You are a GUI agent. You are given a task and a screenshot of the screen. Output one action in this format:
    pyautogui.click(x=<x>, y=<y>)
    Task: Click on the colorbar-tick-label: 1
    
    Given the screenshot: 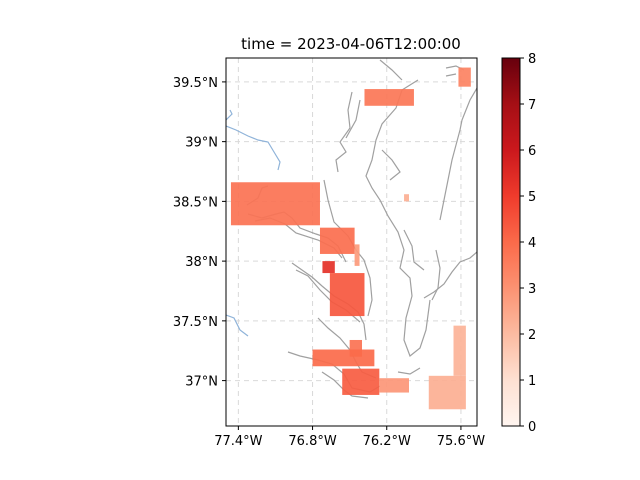 What is the action you would take?
    pyautogui.click(x=532, y=381)
    